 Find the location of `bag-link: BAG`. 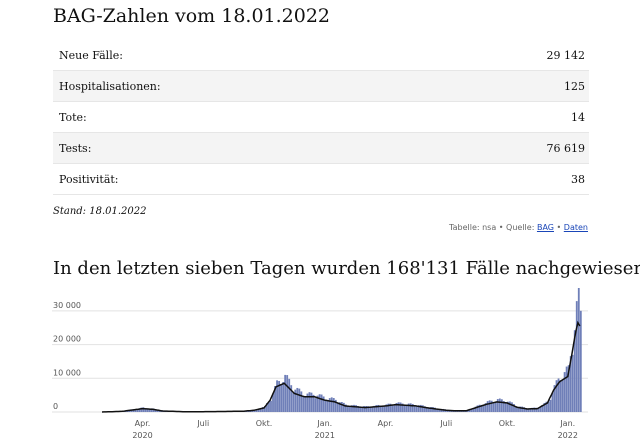

bag-link: BAG is located at coordinates (545, 227).